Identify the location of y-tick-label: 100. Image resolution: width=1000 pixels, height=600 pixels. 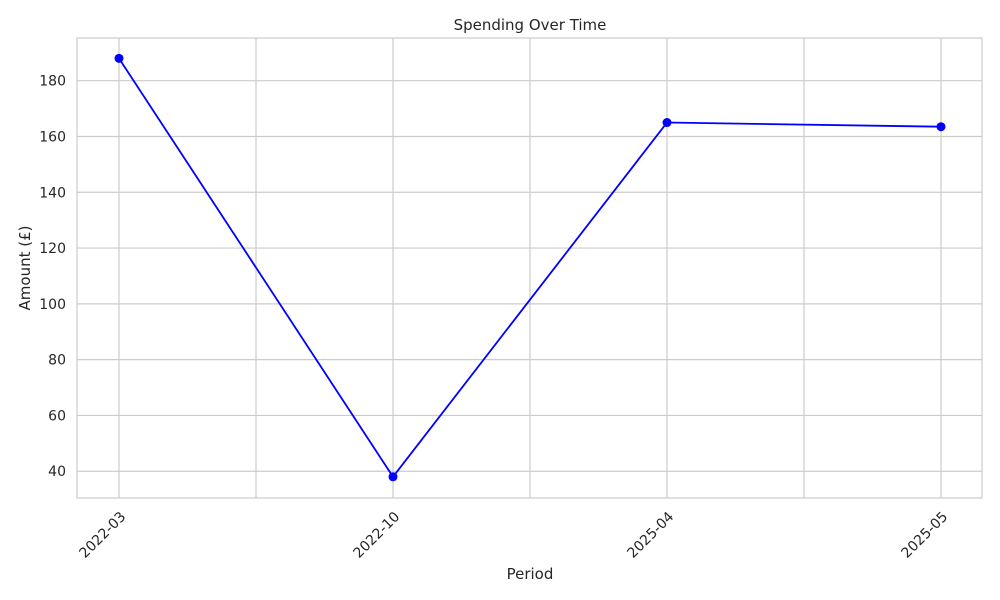
(52, 305).